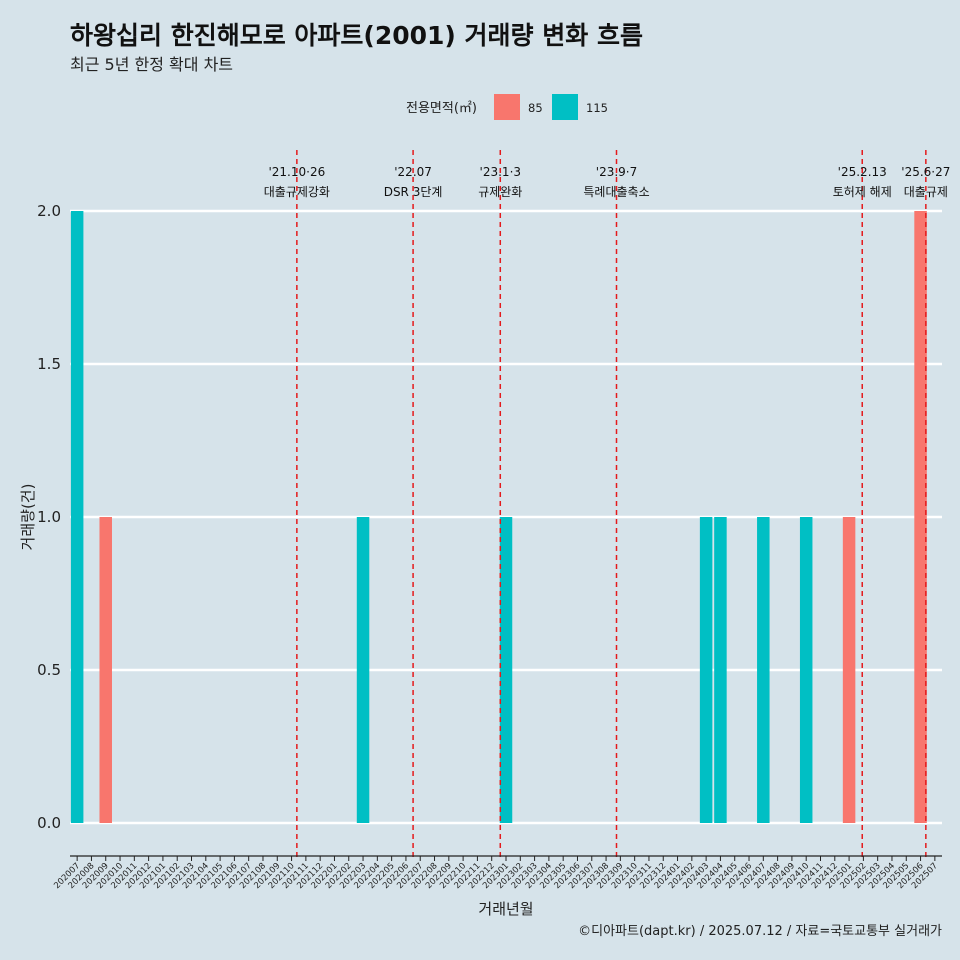 The image size is (960, 960). I want to click on y-axis-label: 거래량(건), so click(28, 517).